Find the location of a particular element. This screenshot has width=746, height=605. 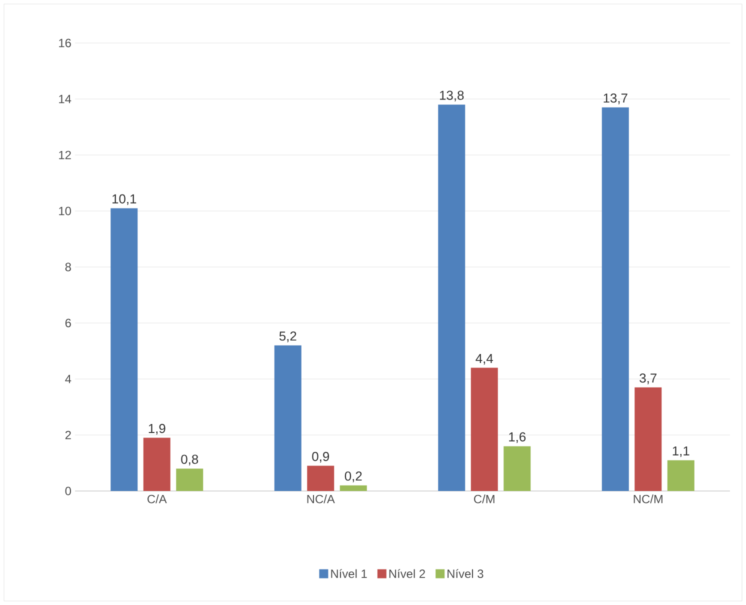

data-label: 1,9 is located at coordinates (157, 429).